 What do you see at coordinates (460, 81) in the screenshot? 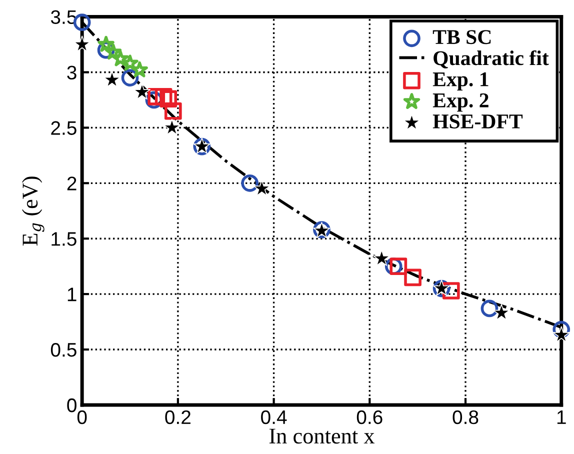
I see `legend-label: Exp. 1` at bounding box center [460, 81].